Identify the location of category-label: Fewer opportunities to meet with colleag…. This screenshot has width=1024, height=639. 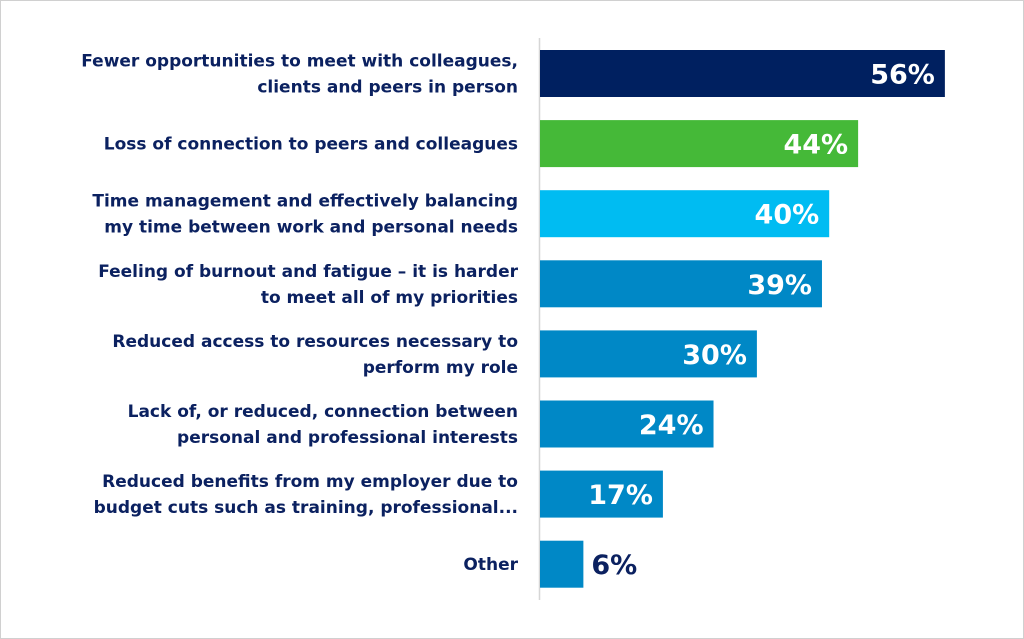
(299, 62).